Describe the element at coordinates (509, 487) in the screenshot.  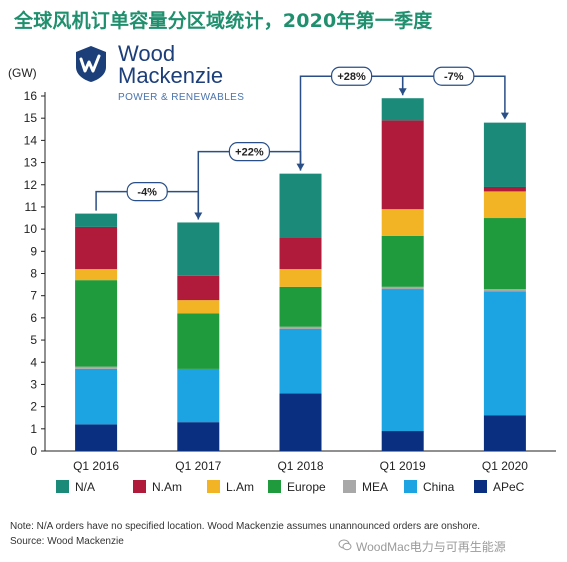
I see `legend-label: APeC` at that location.